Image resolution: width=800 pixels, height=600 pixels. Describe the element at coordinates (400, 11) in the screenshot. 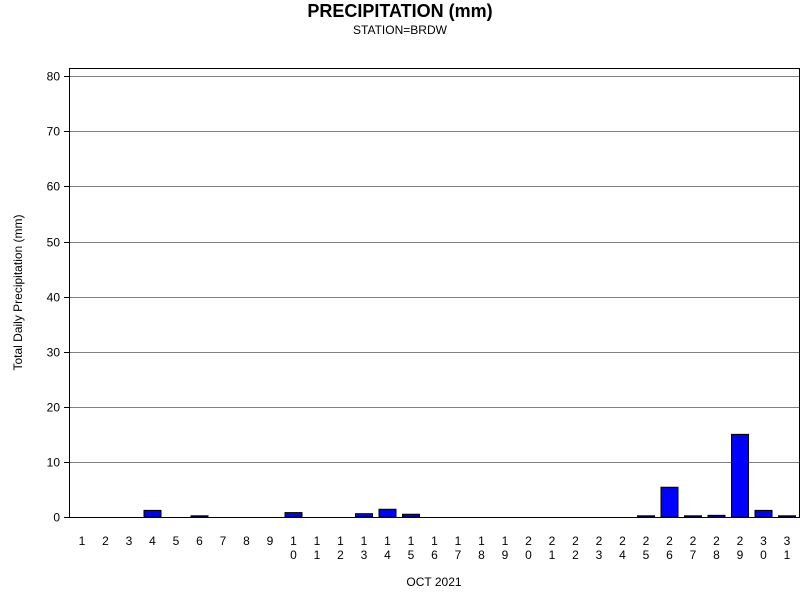

I see `chart-title: PRECIPITATION (mm)` at that location.